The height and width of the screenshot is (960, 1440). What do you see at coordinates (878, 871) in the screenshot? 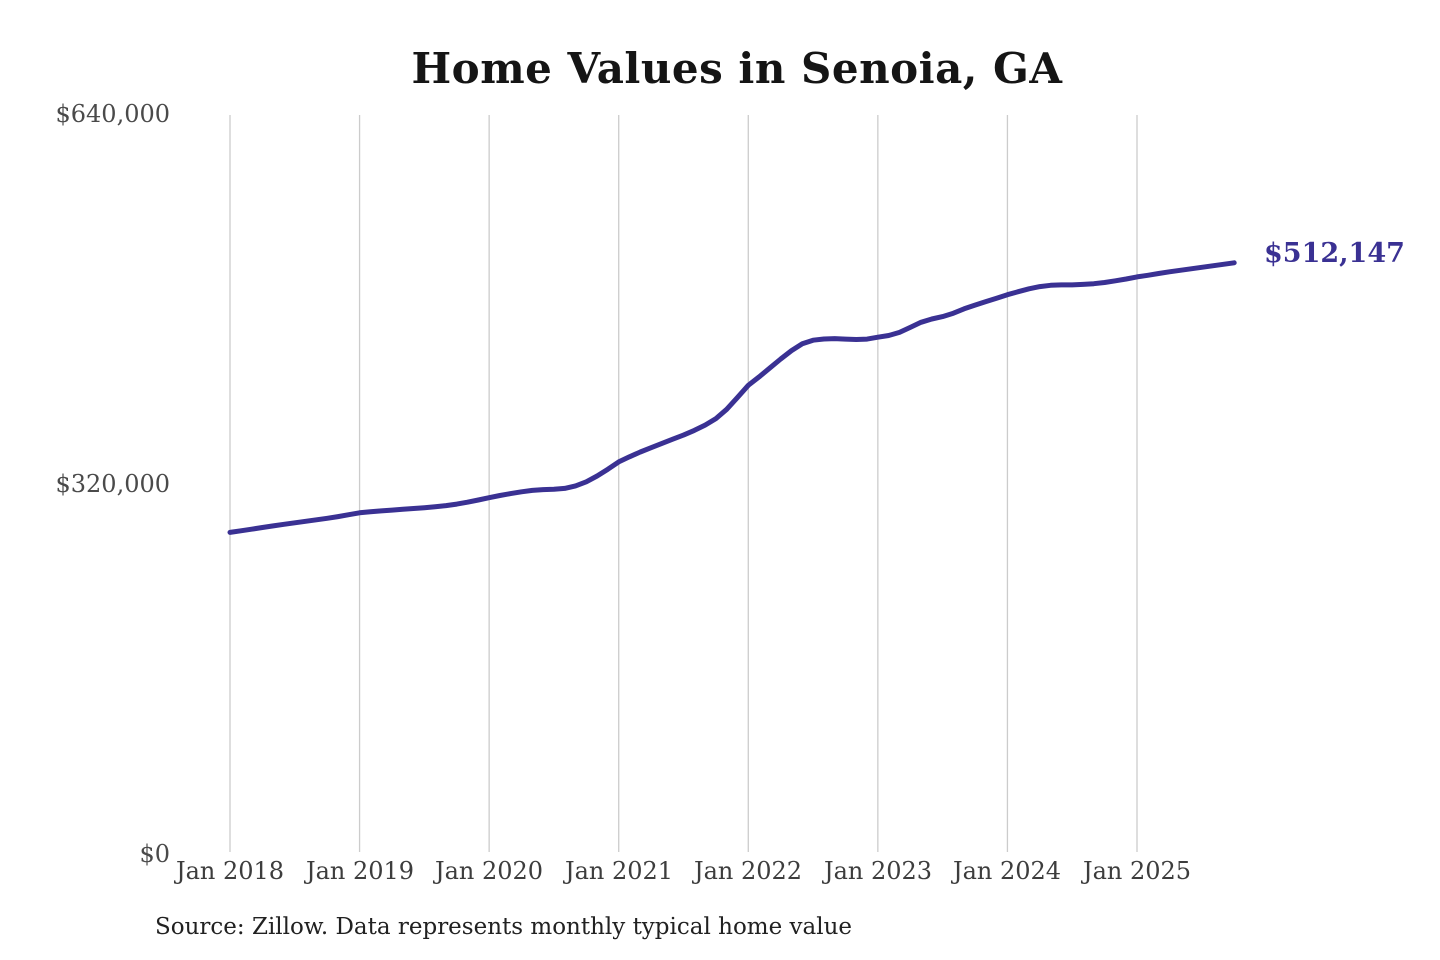
I see `x-axis-tick-label: Jan 2023` at bounding box center [878, 871].